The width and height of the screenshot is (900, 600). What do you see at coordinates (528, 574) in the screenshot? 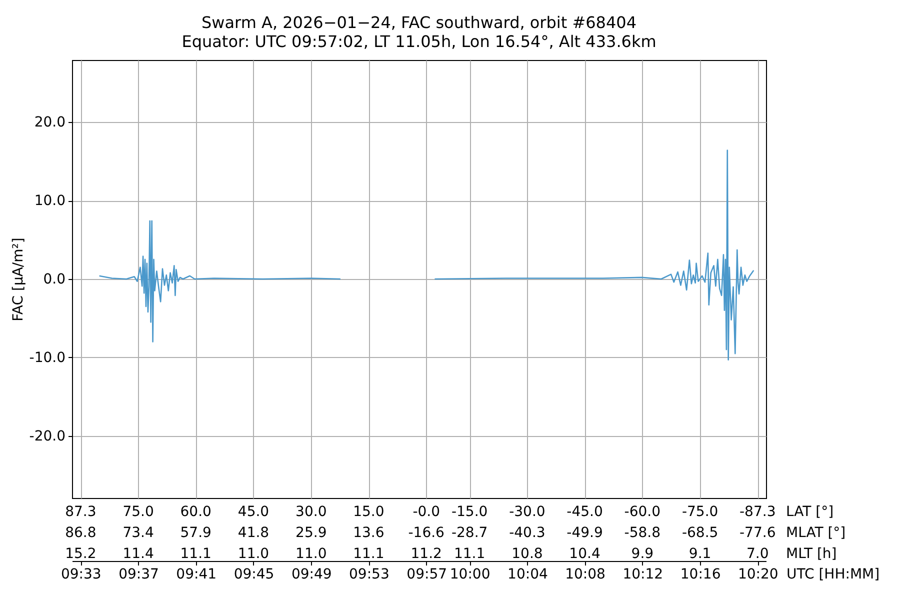
I see `x-tick-label: 10:04` at bounding box center [528, 574].